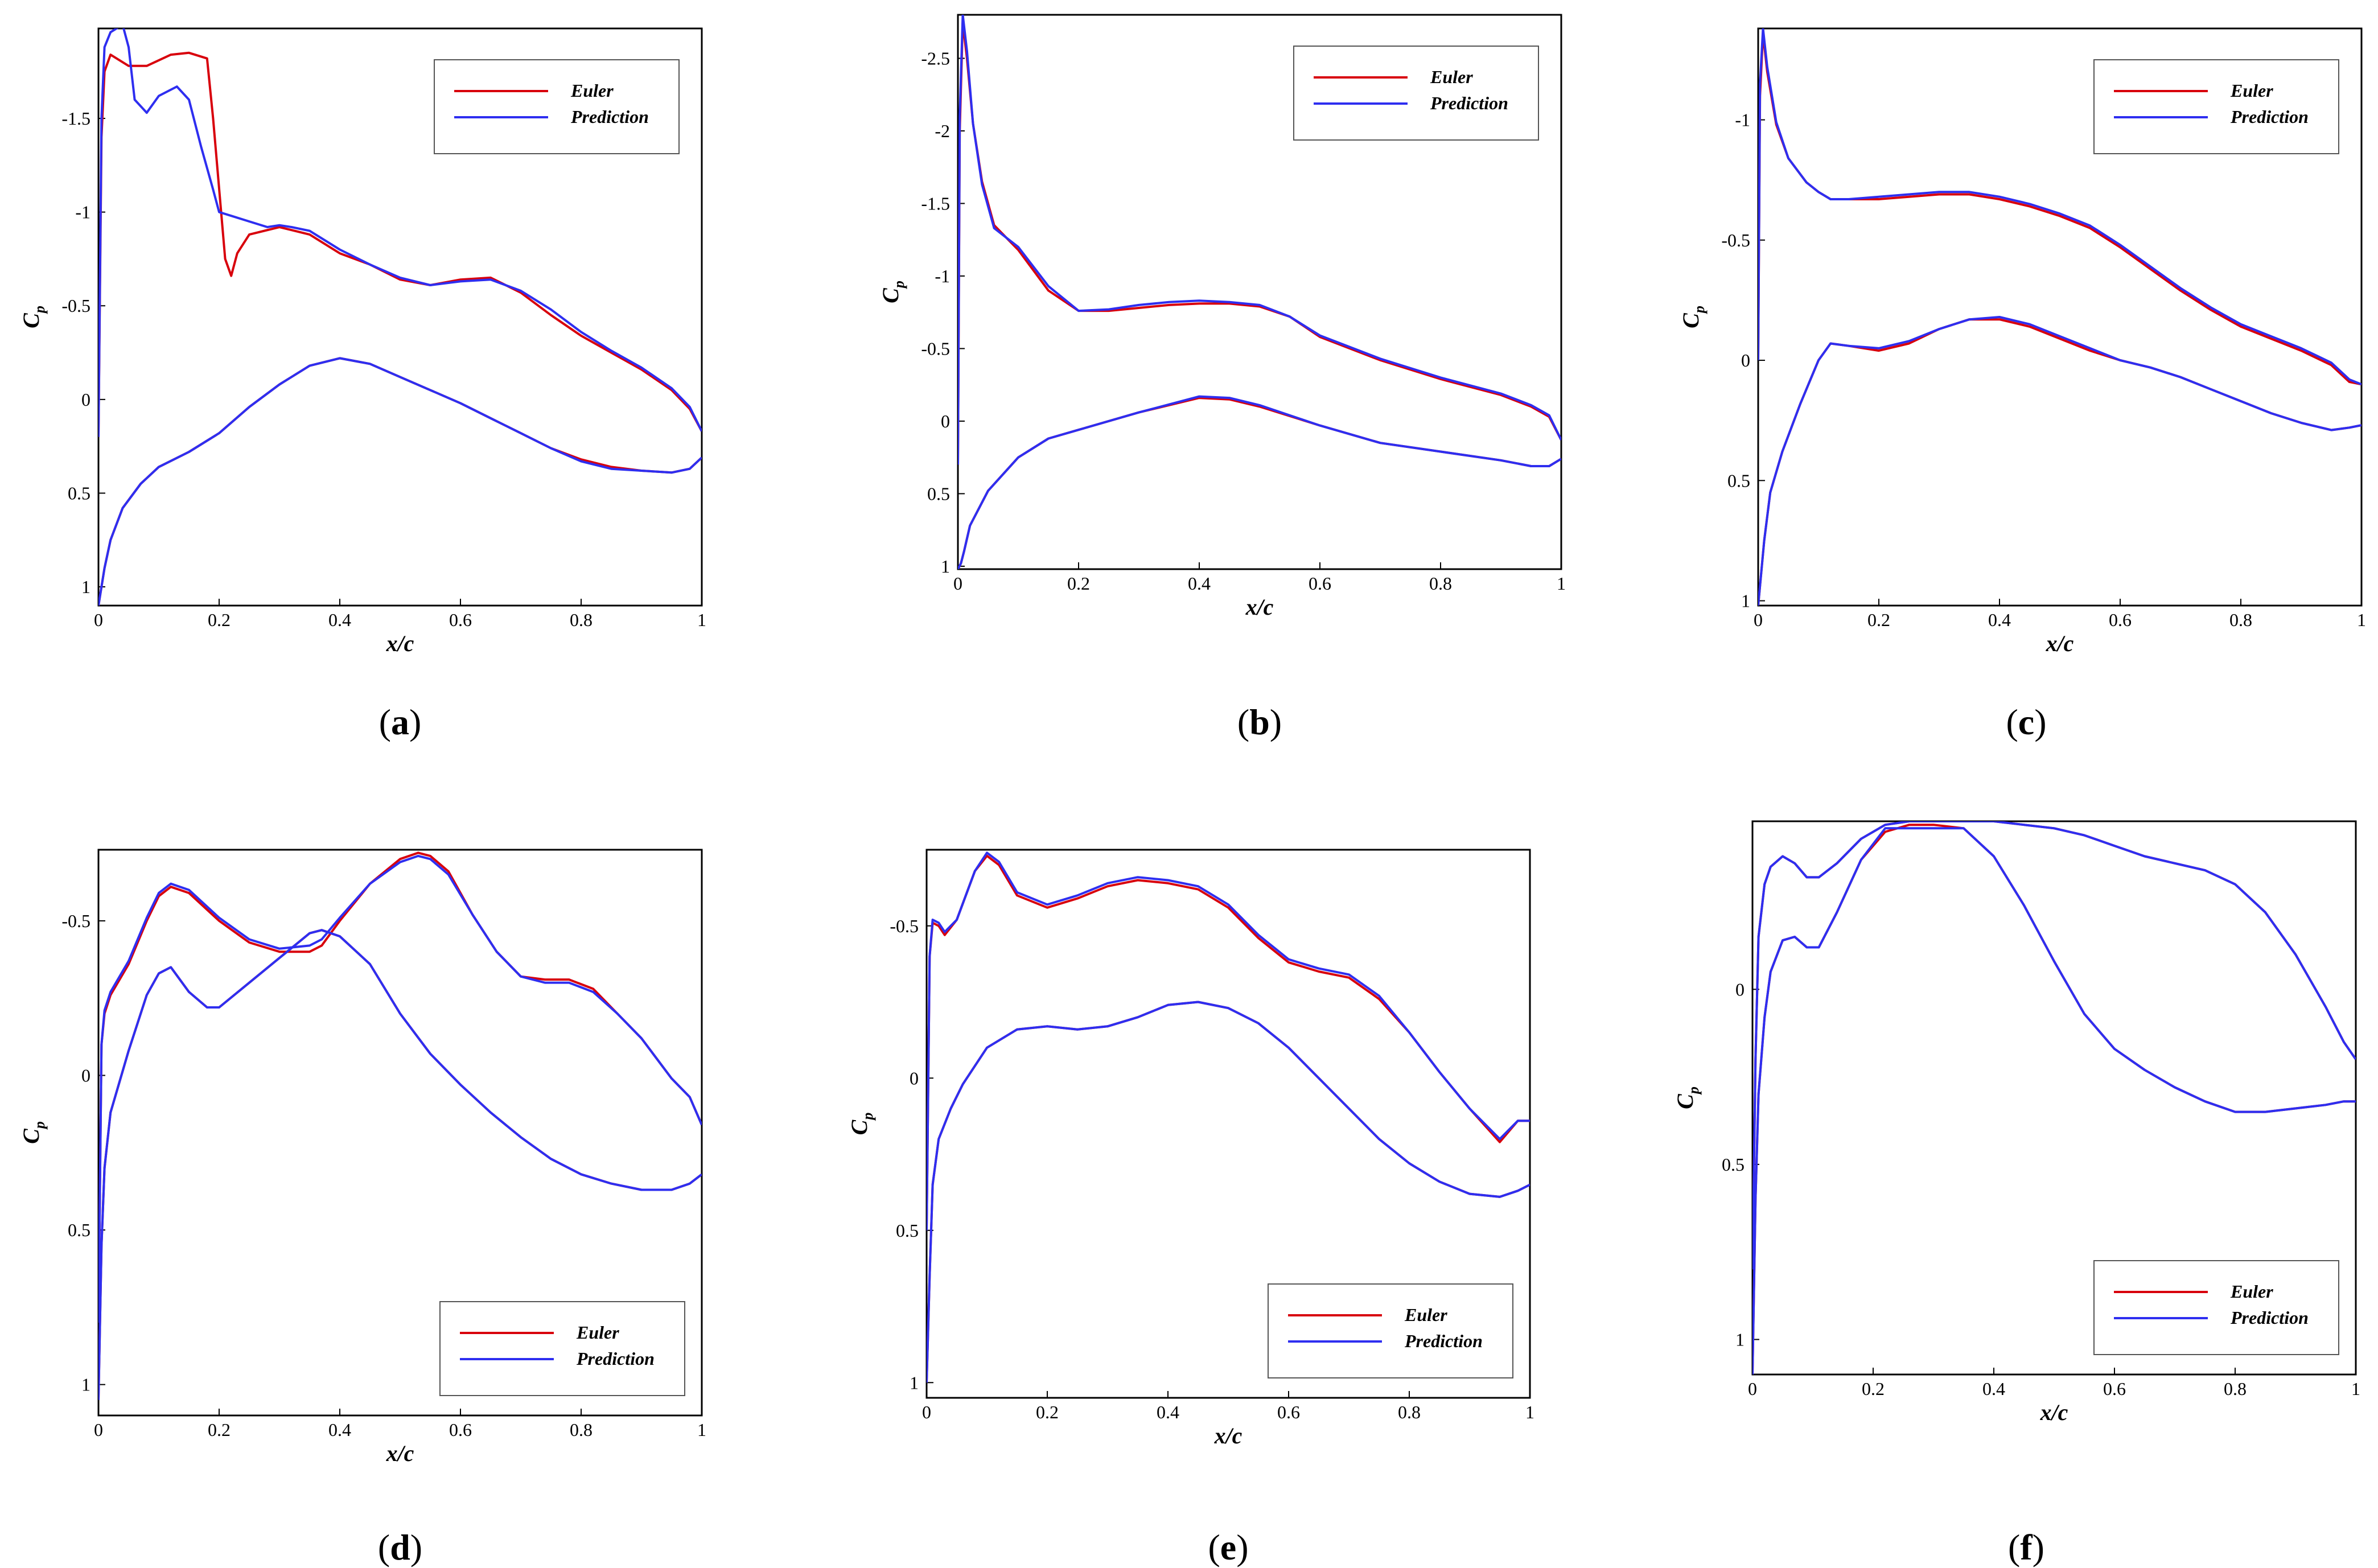 This screenshot has width=2378, height=1568. I want to click on panel-caption: (c), so click(2026, 722).